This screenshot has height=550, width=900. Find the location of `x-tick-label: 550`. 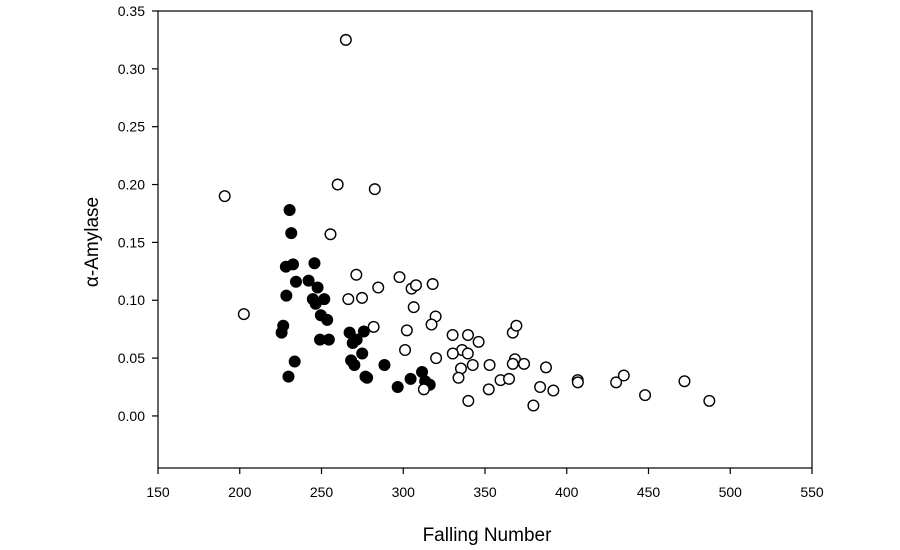

x-tick-label: 550 is located at coordinates (812, 492).